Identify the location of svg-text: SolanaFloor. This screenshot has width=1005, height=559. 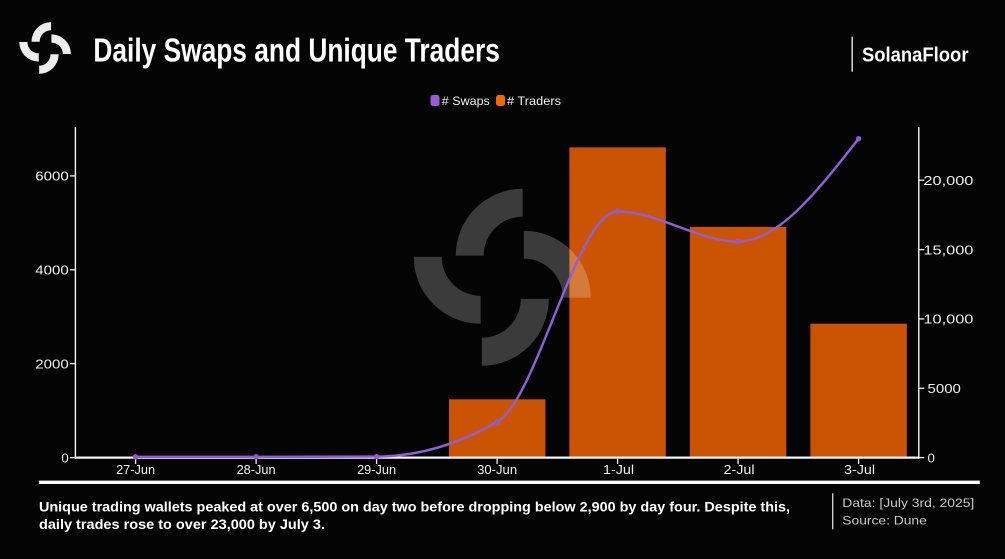
(915, 55).